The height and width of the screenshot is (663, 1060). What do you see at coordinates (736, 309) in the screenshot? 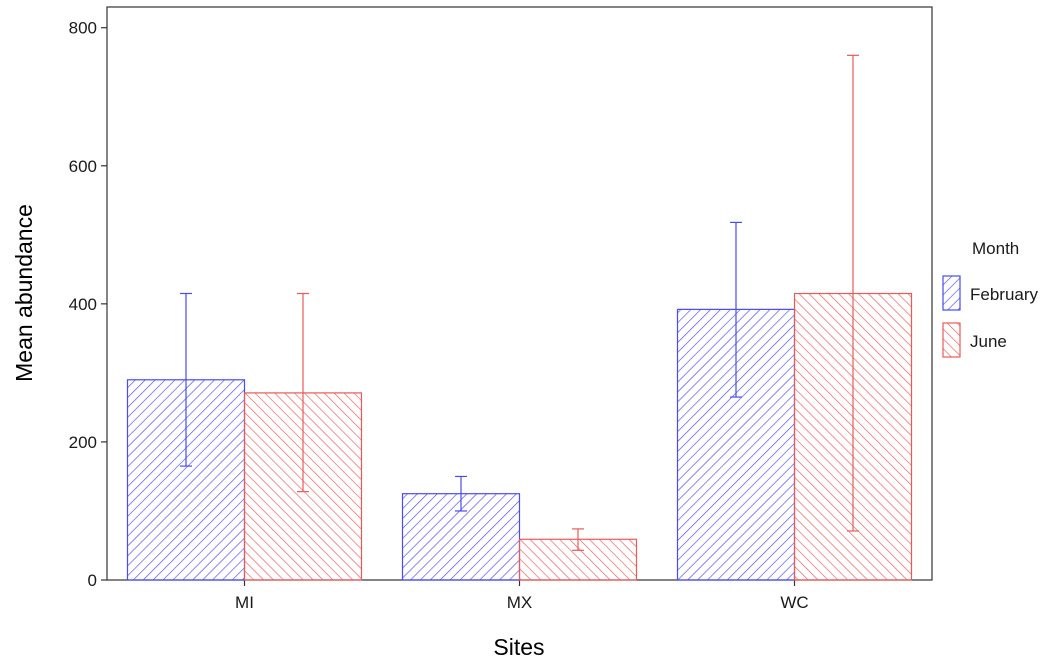
I see `error-bar-wc-february` at bounding box center [736, 309].